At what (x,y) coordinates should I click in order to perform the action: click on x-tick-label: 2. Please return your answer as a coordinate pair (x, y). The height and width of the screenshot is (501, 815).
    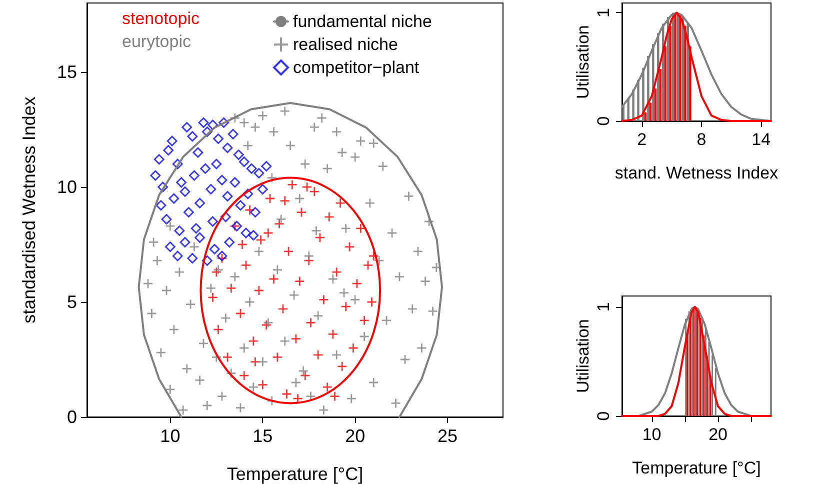
    Looking at the image, I should click on (642, 139).